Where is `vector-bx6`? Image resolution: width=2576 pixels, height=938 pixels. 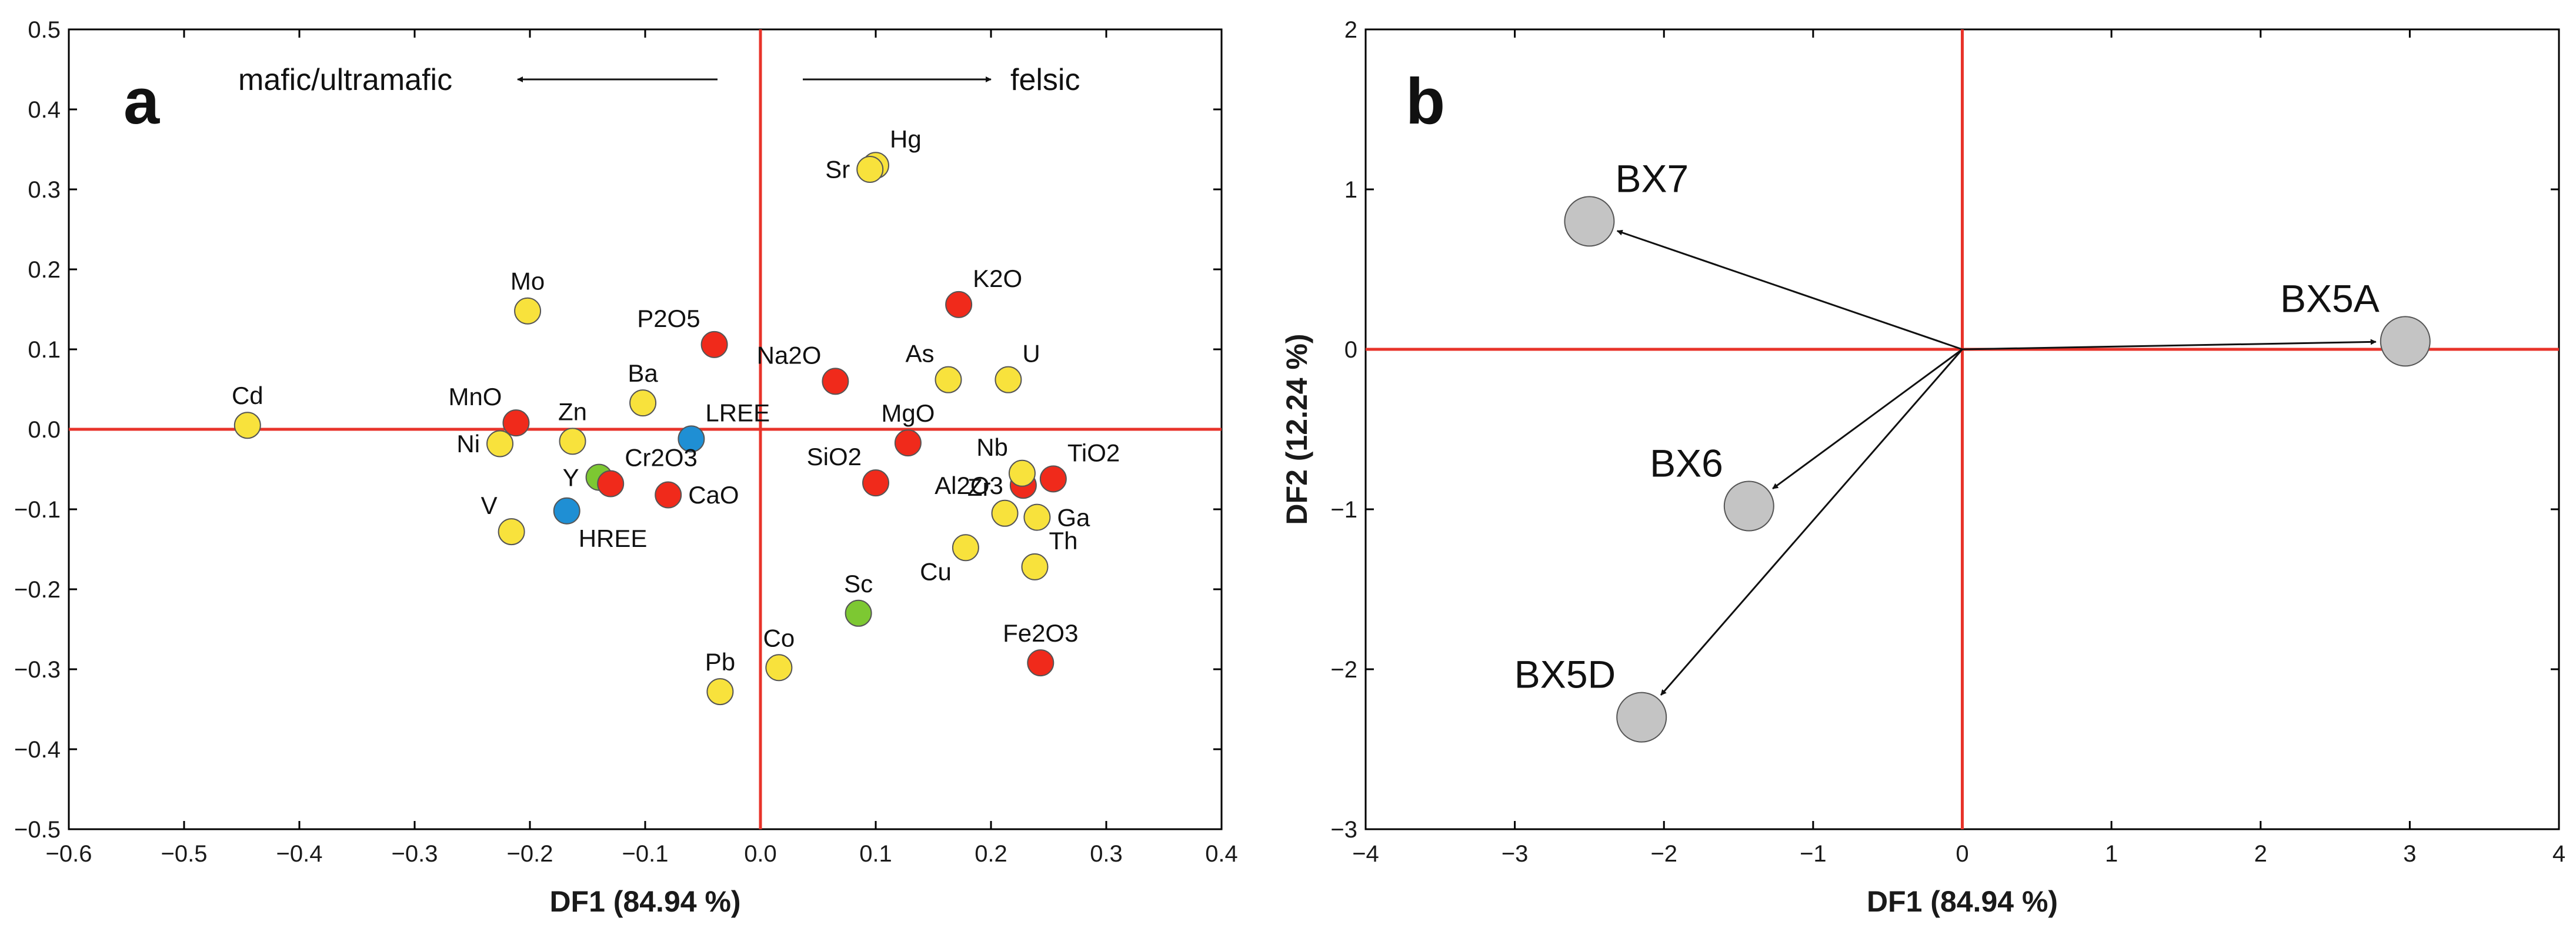
vector-bx6 is located at coordinates (1867, 419).